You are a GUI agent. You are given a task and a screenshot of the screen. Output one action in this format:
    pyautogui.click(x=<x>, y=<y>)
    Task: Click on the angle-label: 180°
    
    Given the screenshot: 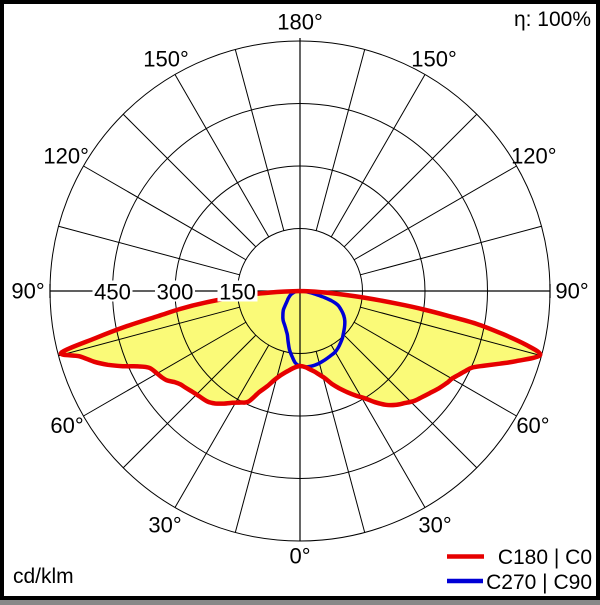 What is the action you would take?
    pyautogui.click(x=300, y=22)
    